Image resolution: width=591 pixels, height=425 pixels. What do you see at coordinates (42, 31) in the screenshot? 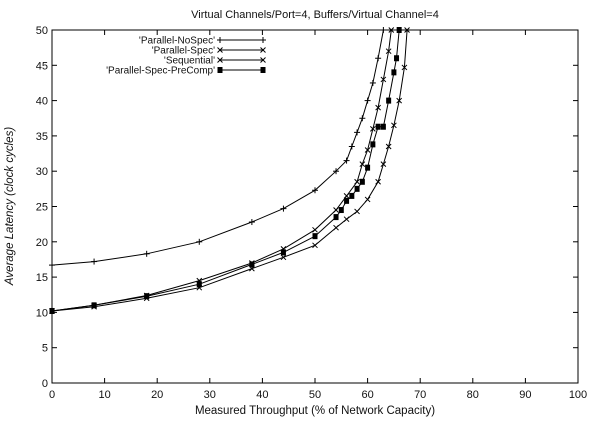
I see `y-tick-label: 50` at bounding box center [42, 31].